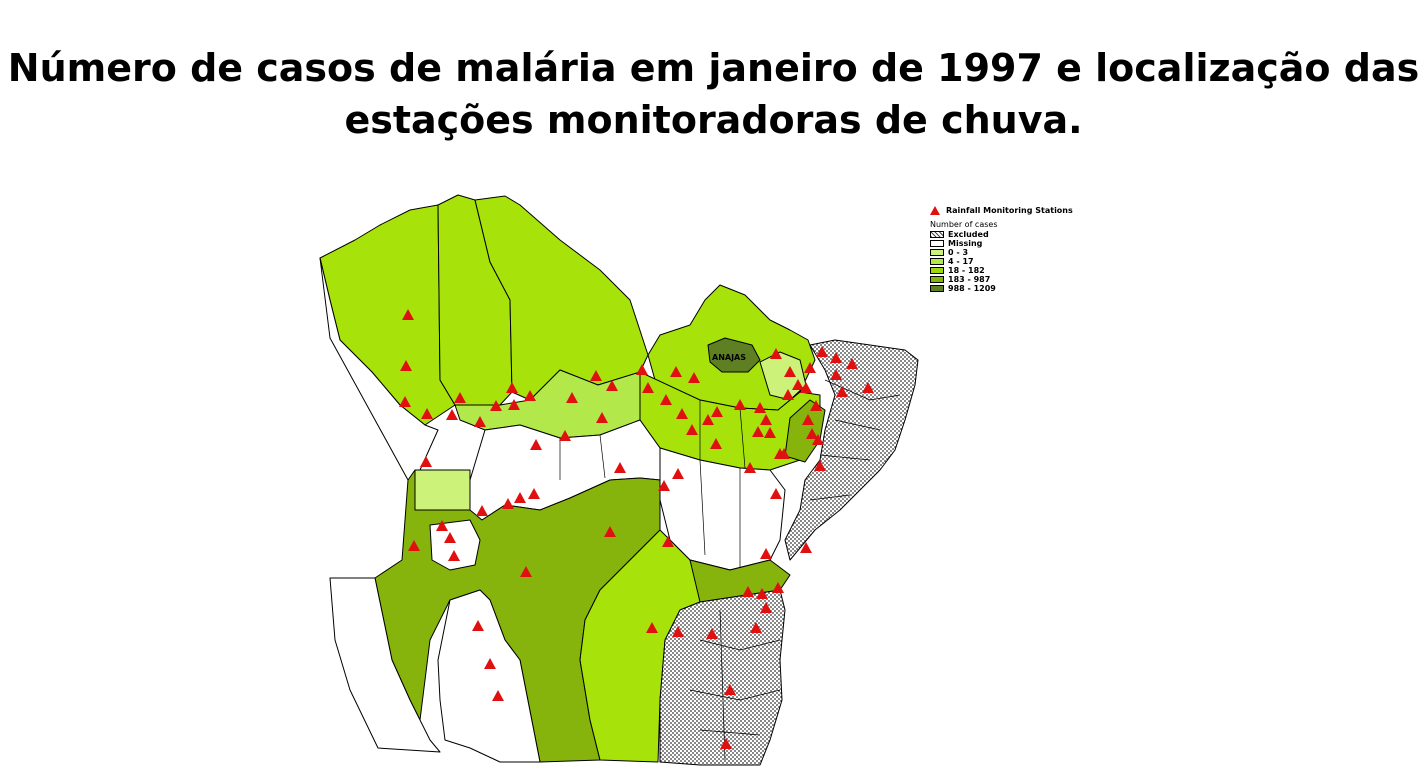 Image resolution: width=1427 pixels, height=783 pixels. Describe the element at coordinates (958, 252) in the screenshot. I see `legend-label: 0 - 3` at that location.